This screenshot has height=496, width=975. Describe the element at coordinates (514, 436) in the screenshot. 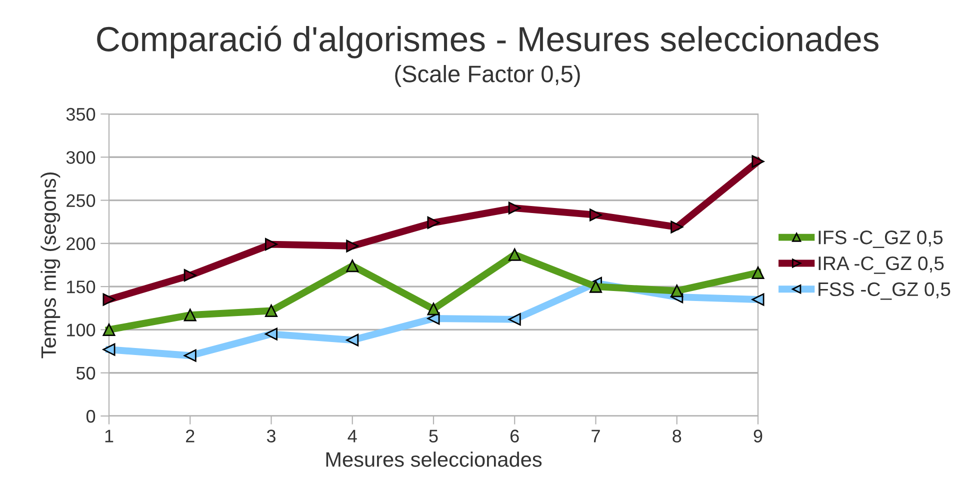

I see `x-tick-label: 6` at that location.